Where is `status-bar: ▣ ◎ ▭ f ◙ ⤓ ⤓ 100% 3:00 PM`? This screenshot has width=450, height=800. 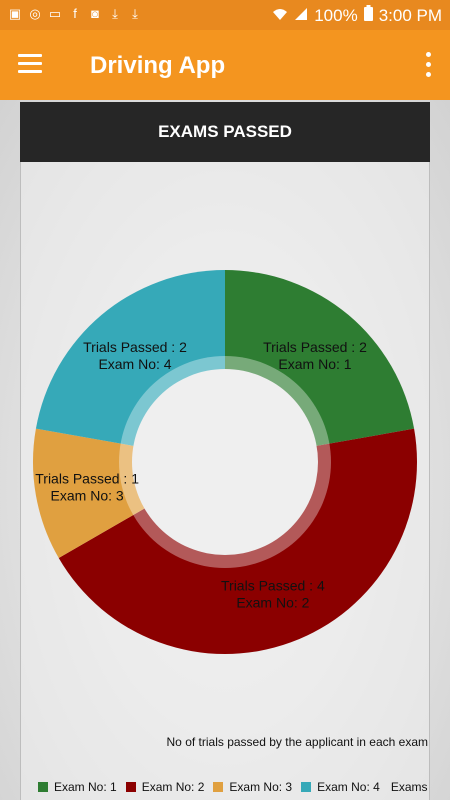
status-bar: ▣ ◎ ▭ f ◙ ⤓ ⤓ 100% 3:00 PM is located at coordinates (225, 15).